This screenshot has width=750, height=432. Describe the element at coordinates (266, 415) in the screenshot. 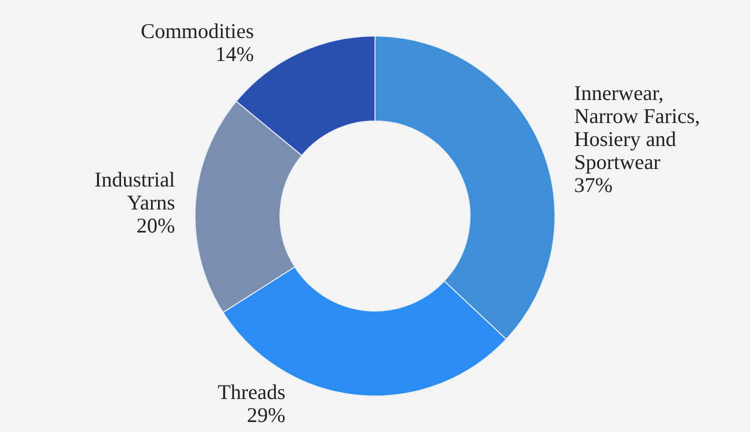

I see `data-label: 29%` at that location.